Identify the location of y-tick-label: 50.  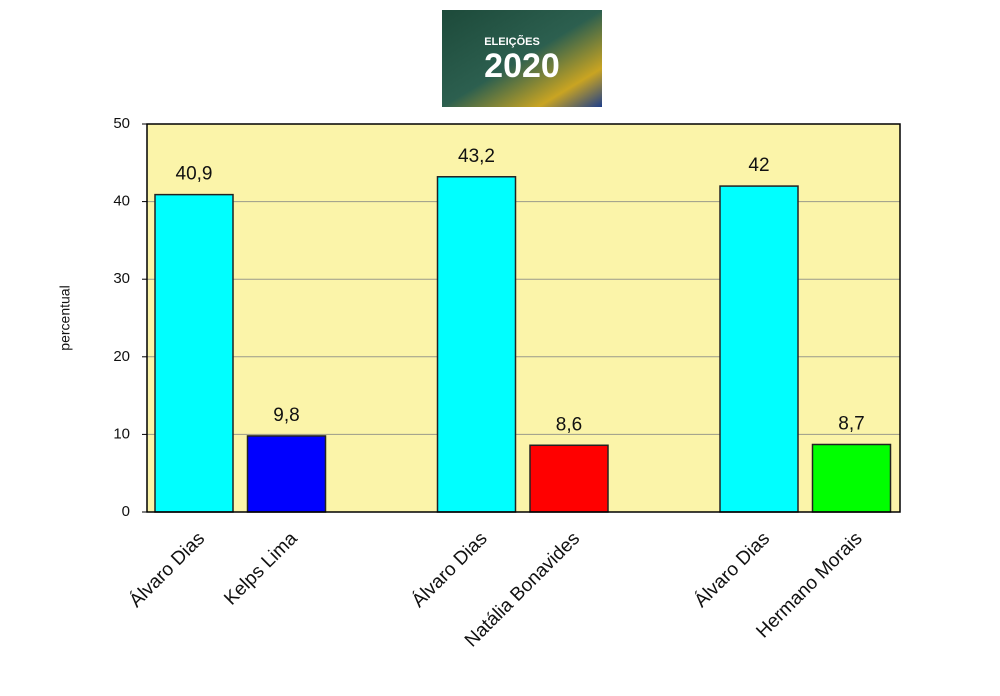
(121, 123).